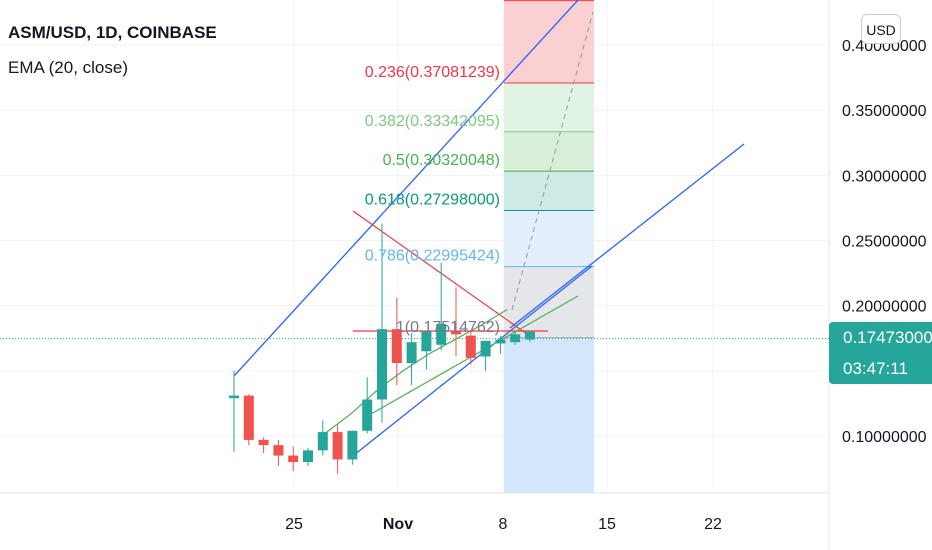  I want to click on y-tick-label: 0.10000000, so click(884, 437).